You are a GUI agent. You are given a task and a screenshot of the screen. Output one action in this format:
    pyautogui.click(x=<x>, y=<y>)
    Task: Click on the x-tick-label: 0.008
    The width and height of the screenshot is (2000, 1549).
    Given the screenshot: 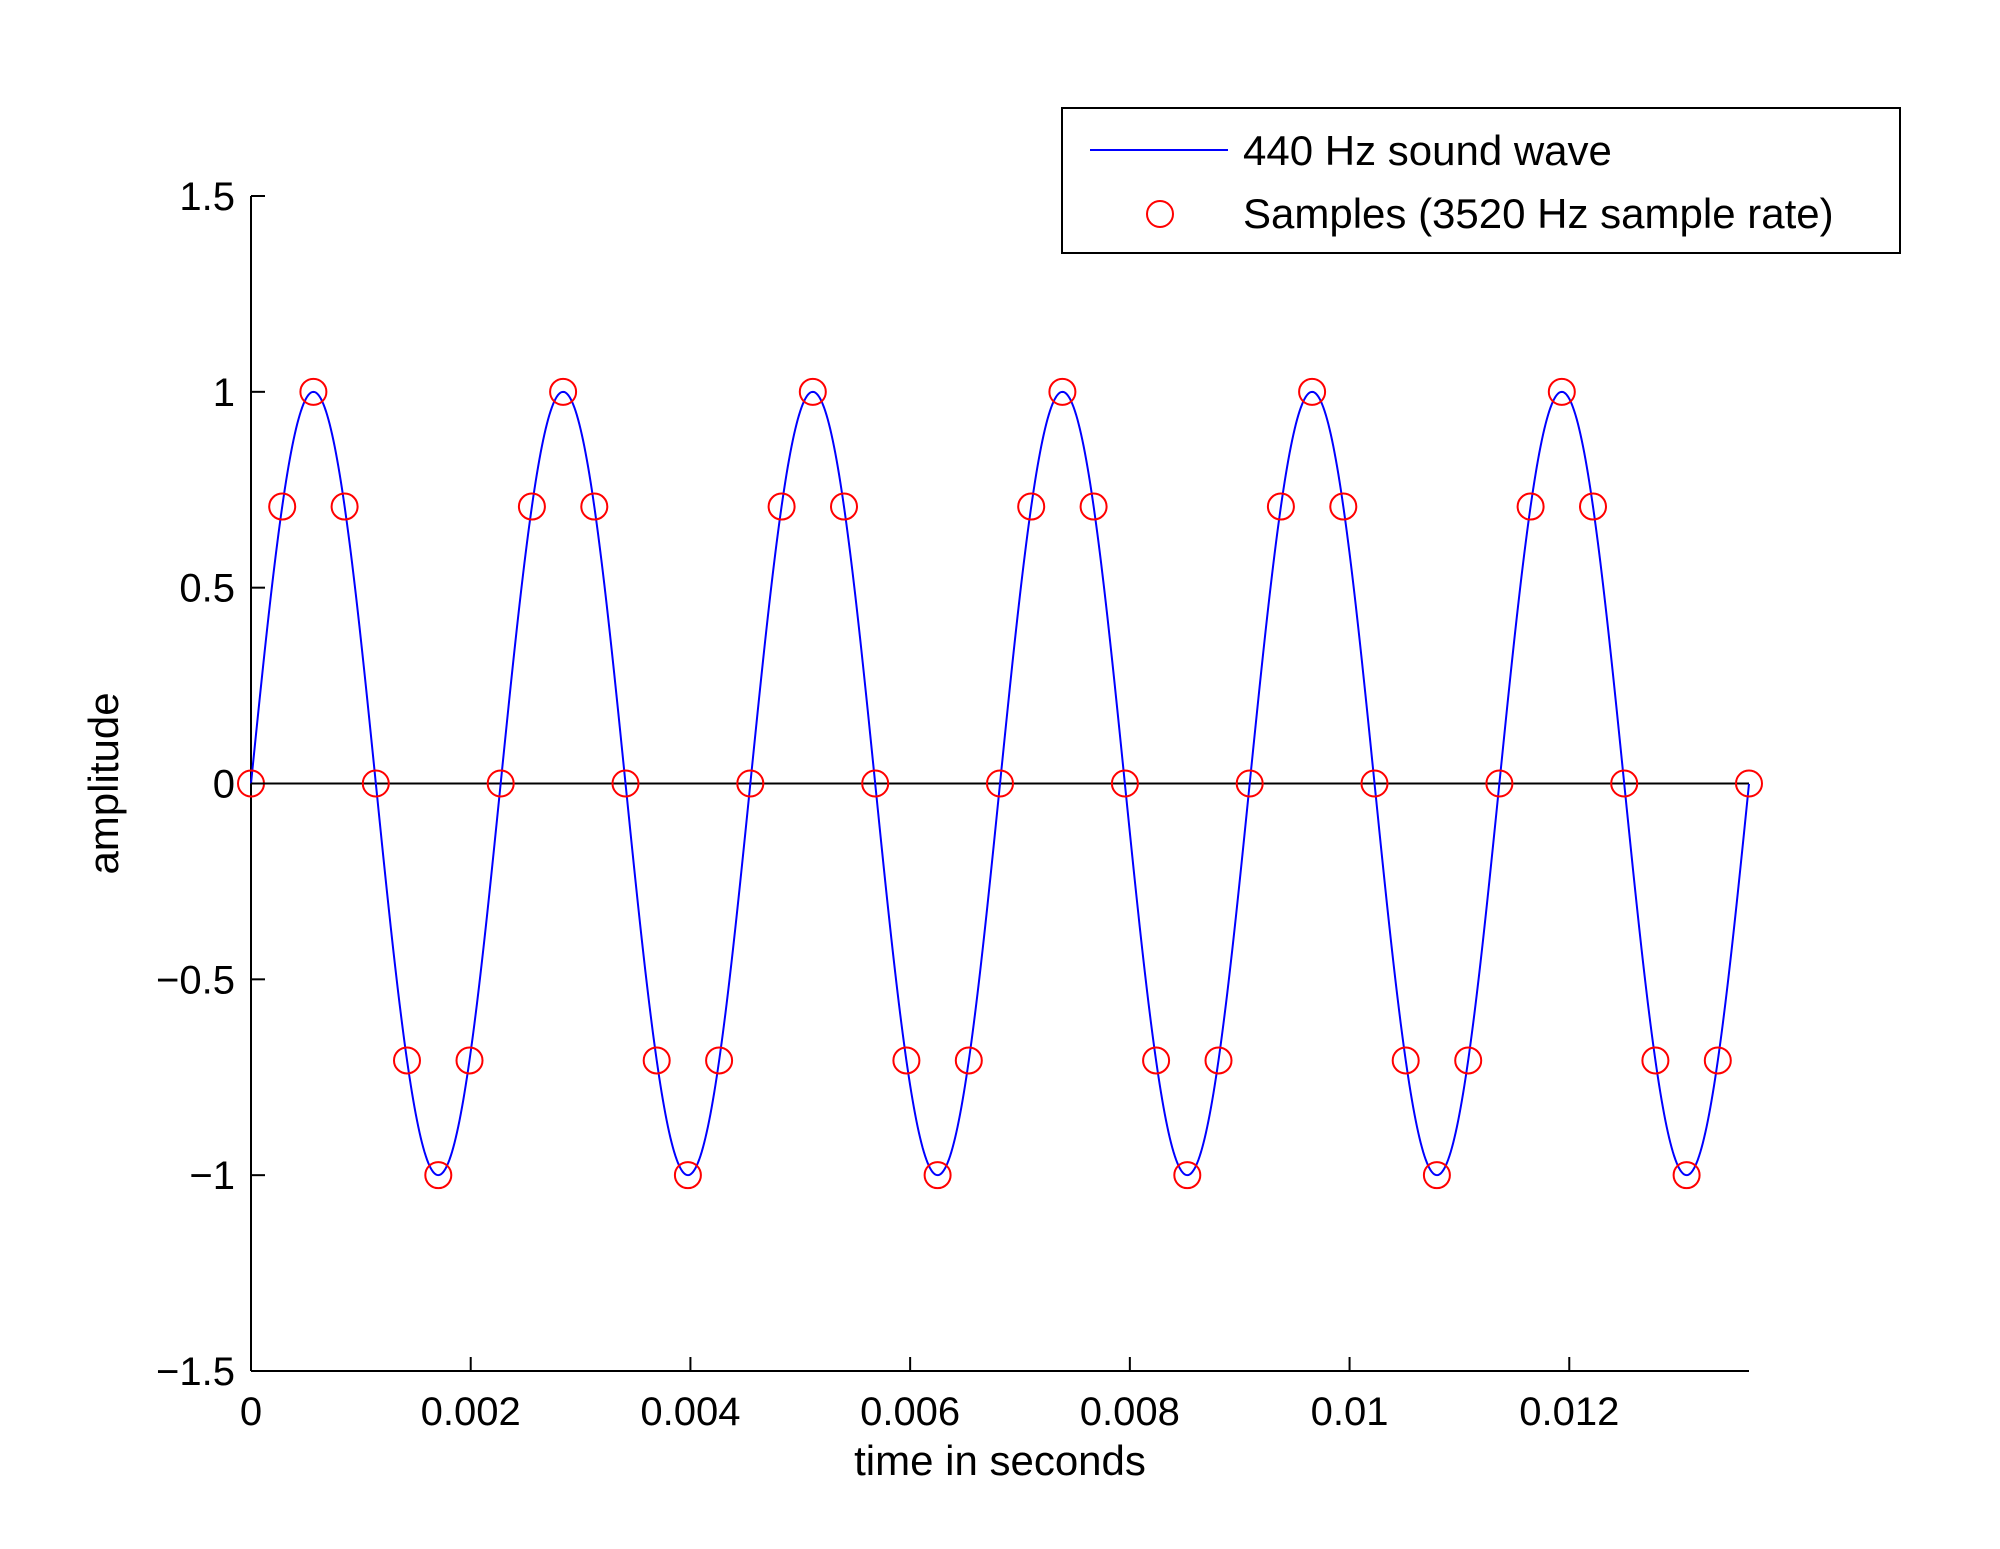 What is the action you would take?
    pyautogui.click(x=1130, y=1412)
    